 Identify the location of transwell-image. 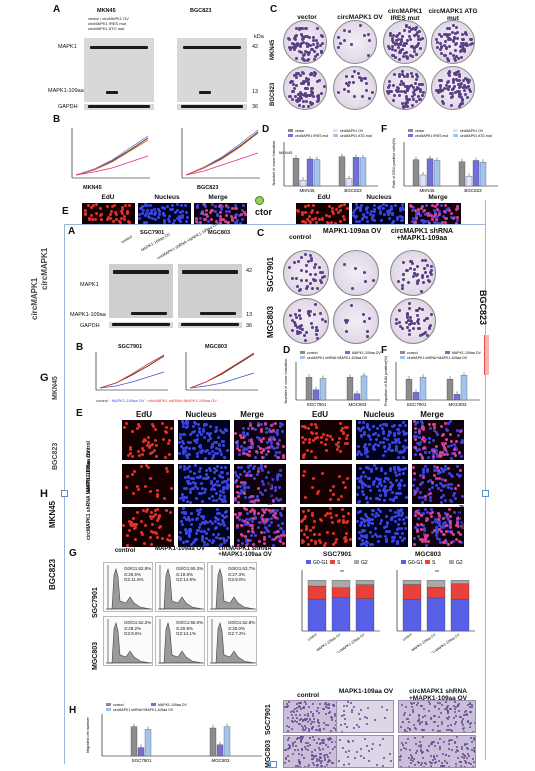
(312, 716).